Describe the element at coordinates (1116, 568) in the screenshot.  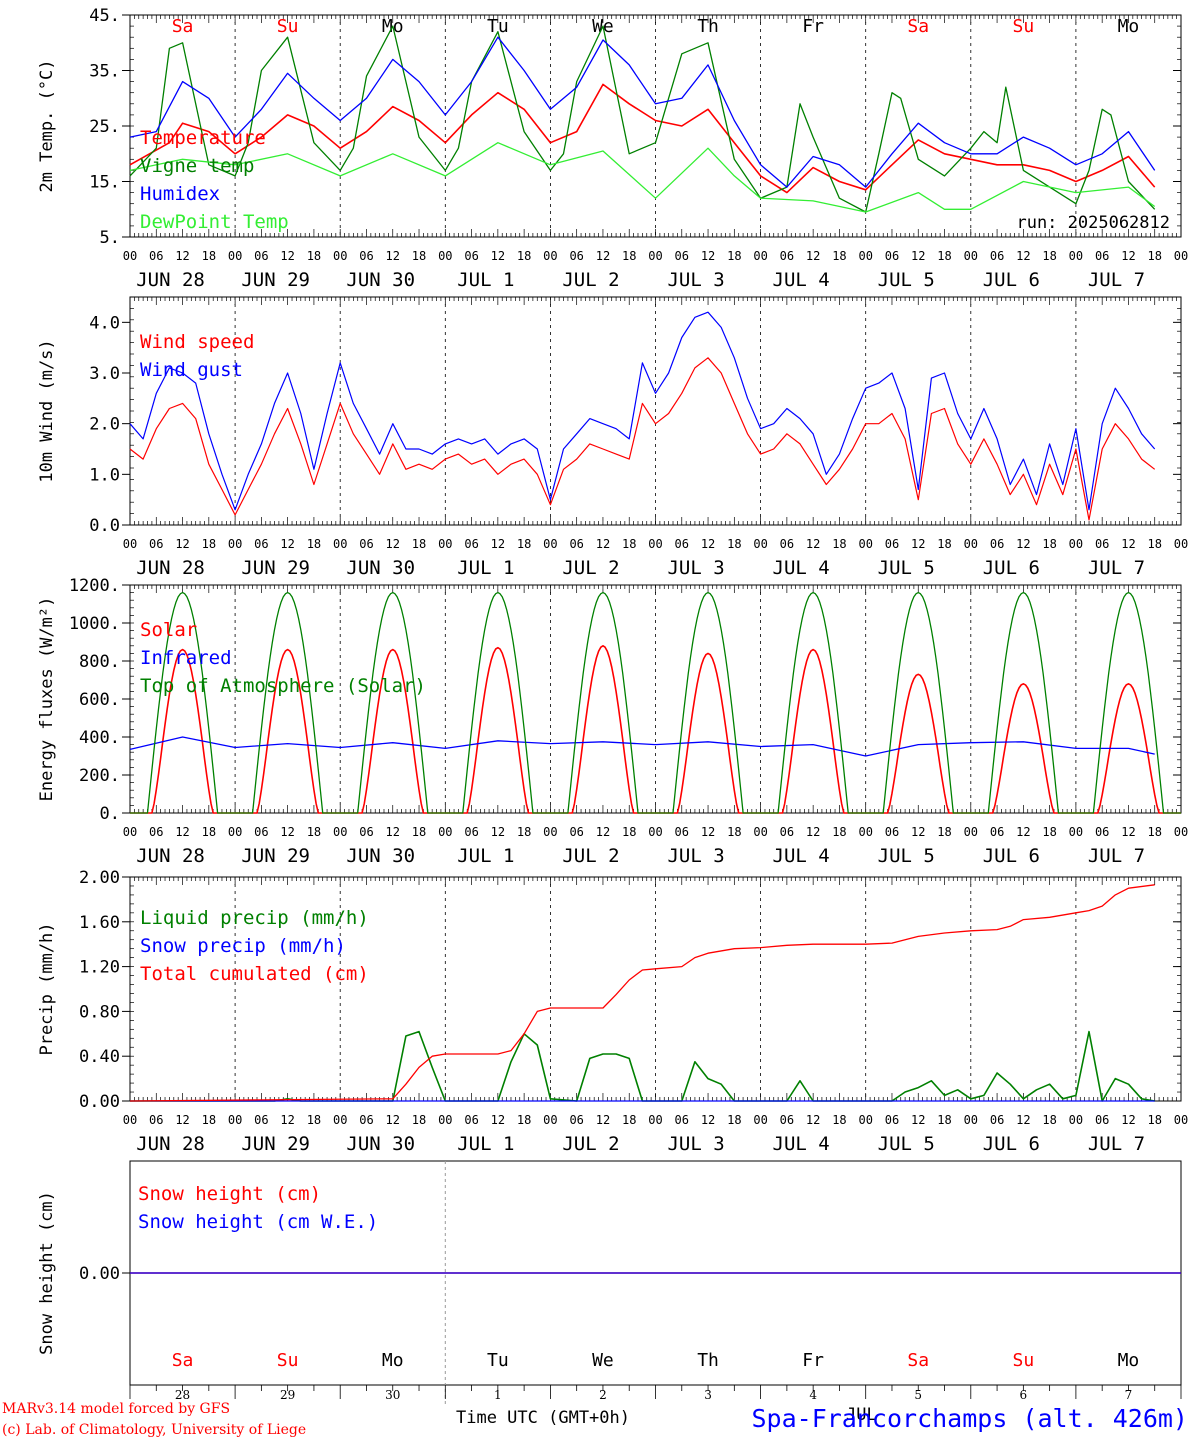
I see `day-label: JUL 7` at that location.